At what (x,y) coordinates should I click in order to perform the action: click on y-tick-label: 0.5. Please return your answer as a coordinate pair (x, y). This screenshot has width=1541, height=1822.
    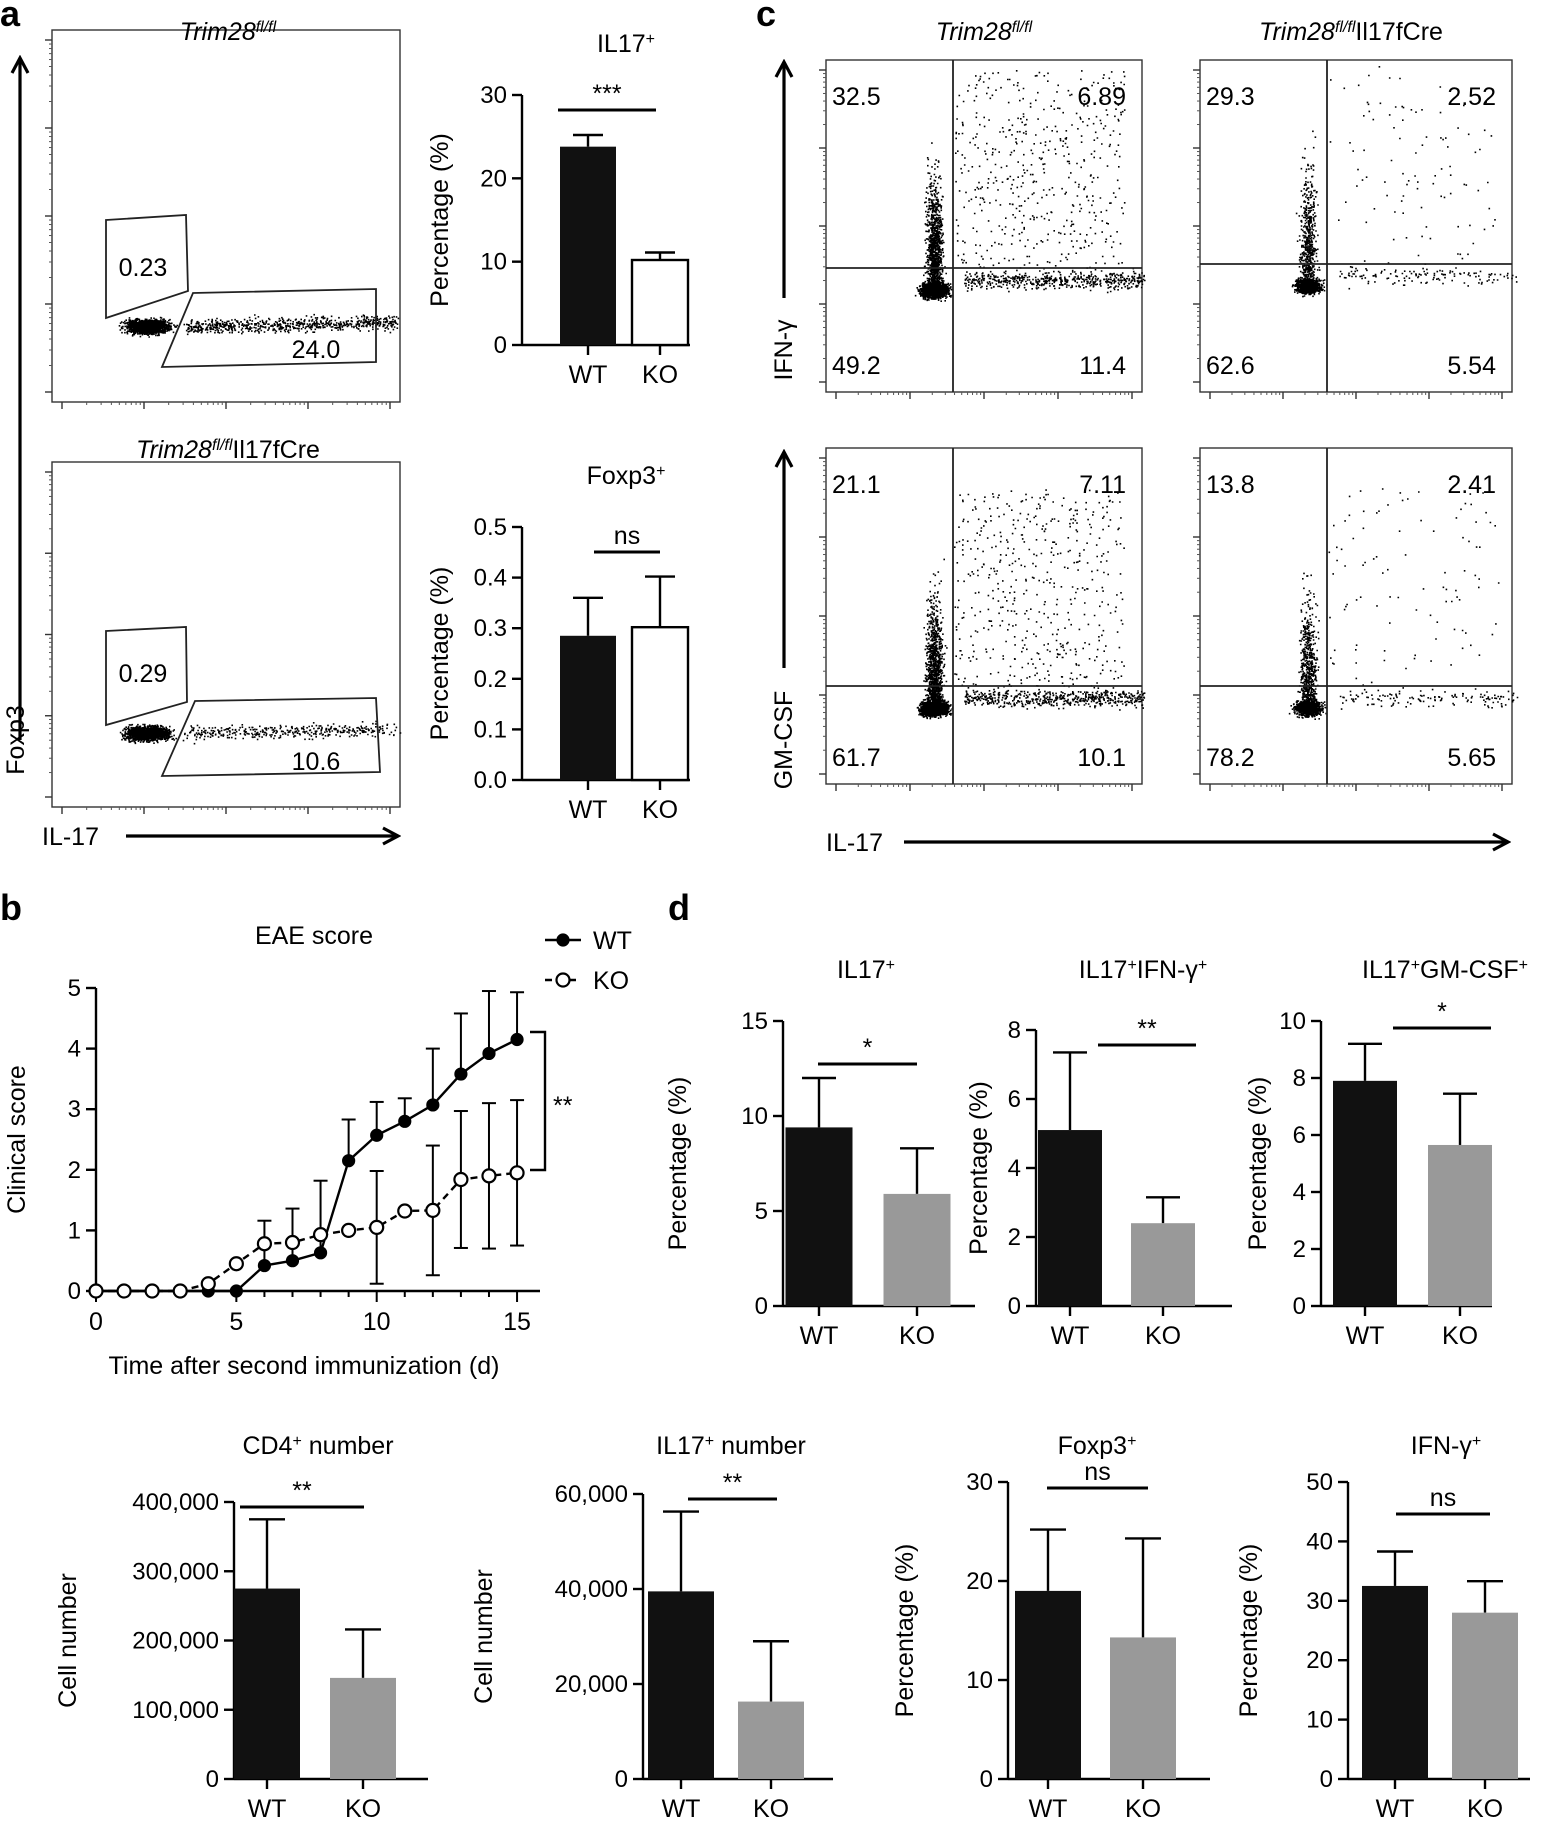
    Looking at the image, I should click on (490, 527).